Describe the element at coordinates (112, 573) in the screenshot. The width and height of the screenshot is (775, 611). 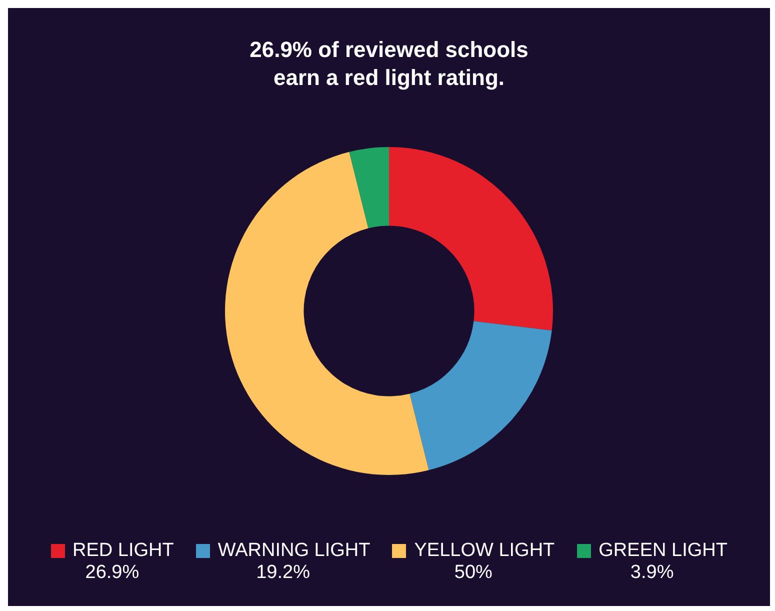
I see `data-label: 26.9%` at that location.